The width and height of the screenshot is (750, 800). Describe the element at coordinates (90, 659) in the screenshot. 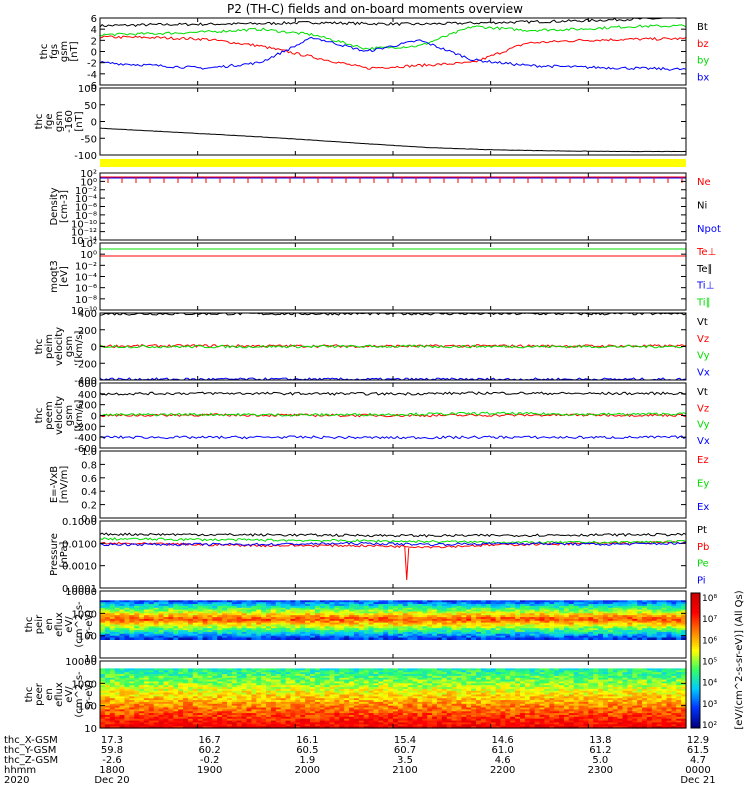

I see `y-tick-label: 10` at that location.